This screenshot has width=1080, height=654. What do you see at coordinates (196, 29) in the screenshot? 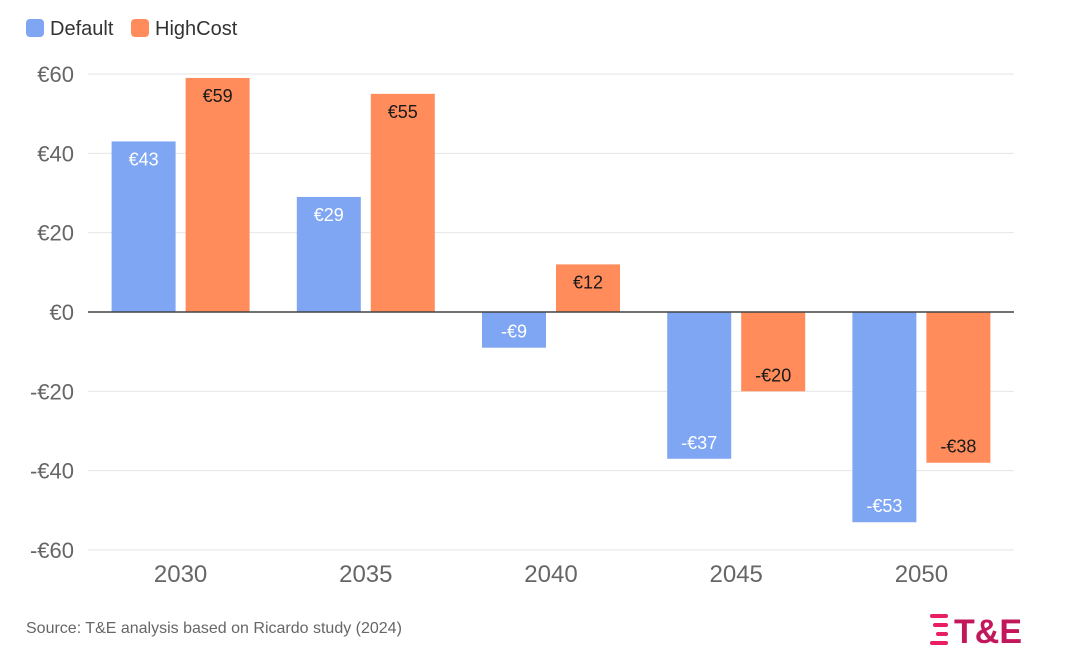
I see `legend-label-highcost: HighCost` at bounding box center [196, 29].